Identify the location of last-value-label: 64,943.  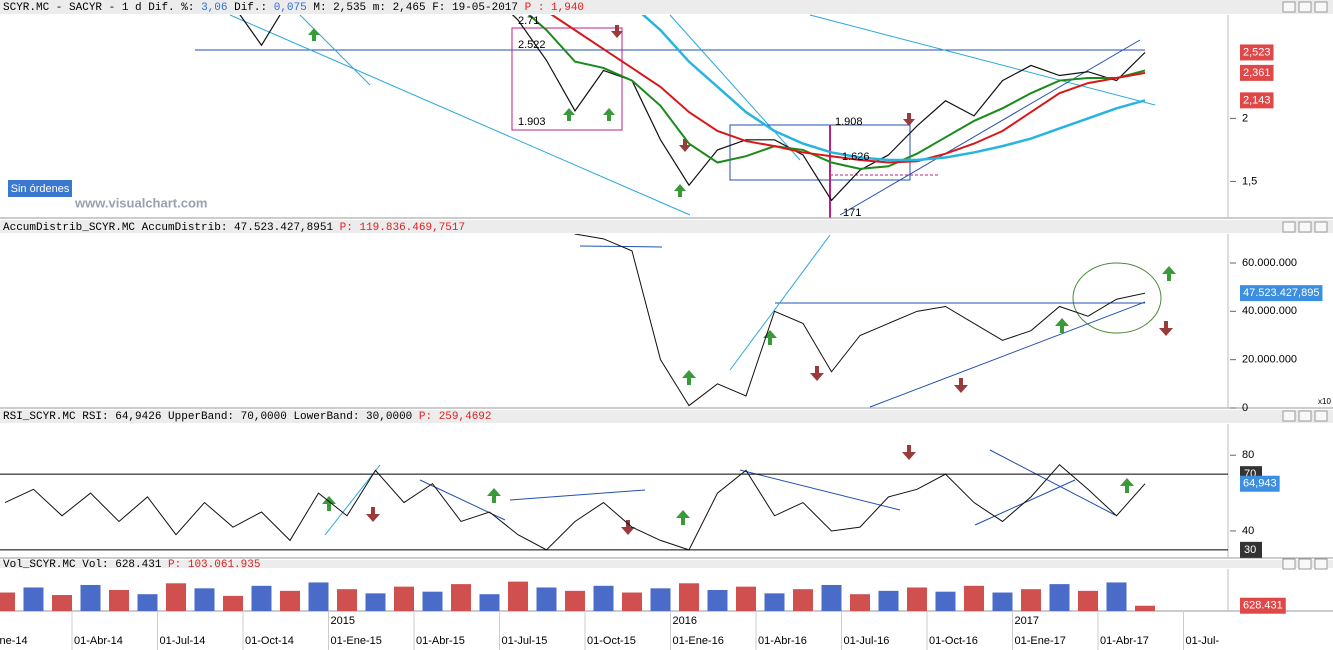
(1260, 484).